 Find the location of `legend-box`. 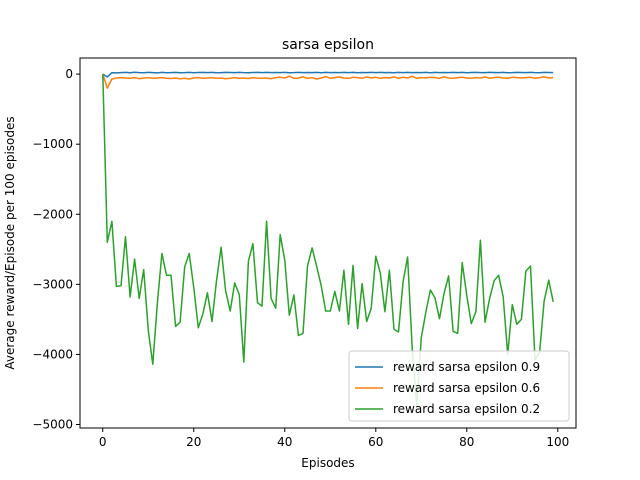

legend-box is located at coordinates (459, 386).